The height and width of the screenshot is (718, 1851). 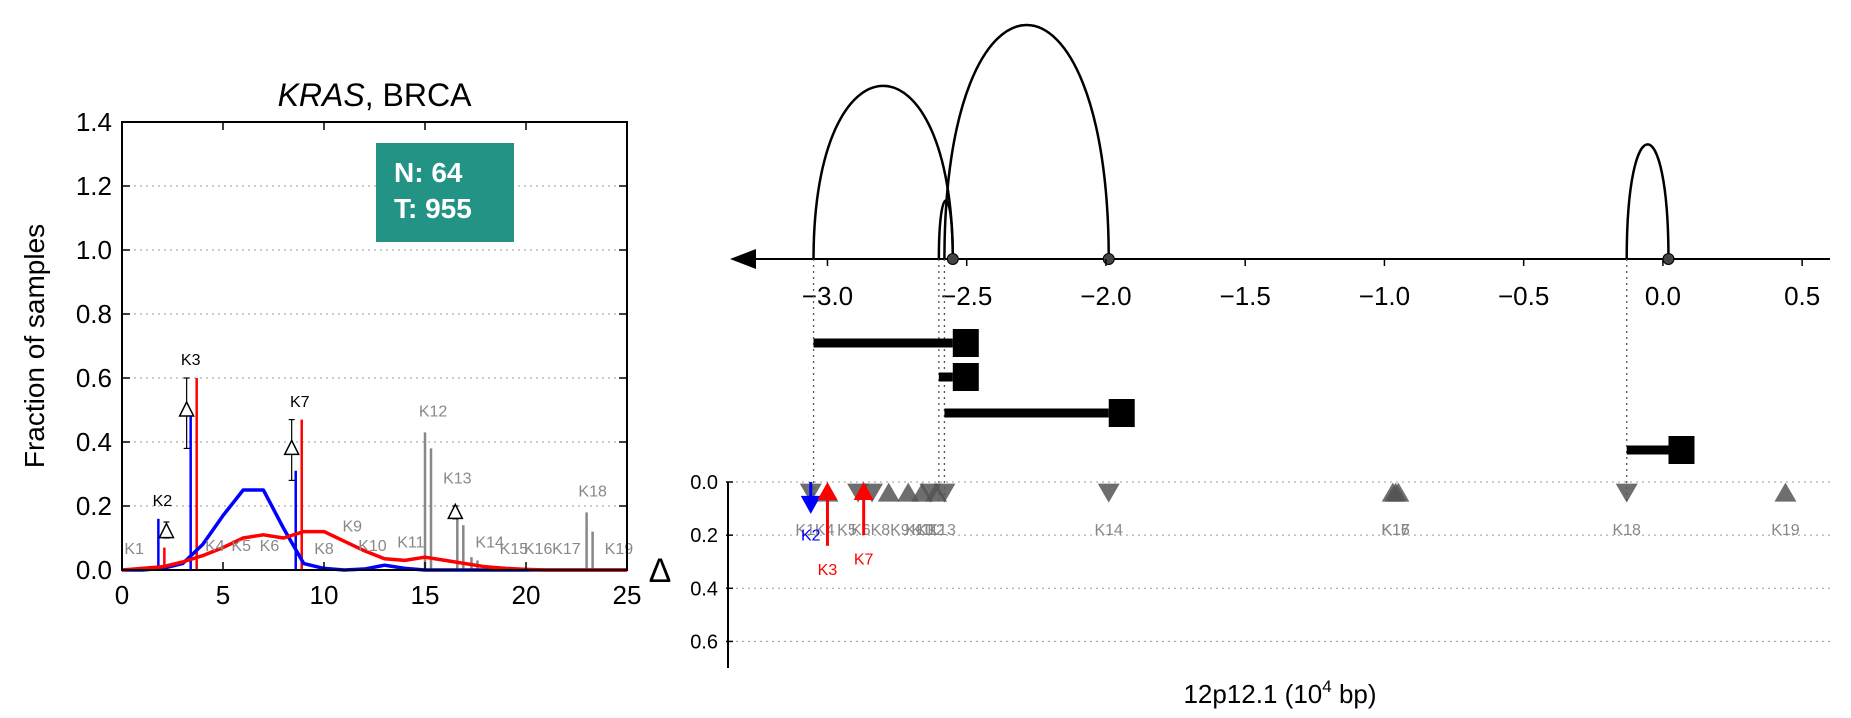 I want to click on y-tick-label: 1.0, so click(x=94, y=250).